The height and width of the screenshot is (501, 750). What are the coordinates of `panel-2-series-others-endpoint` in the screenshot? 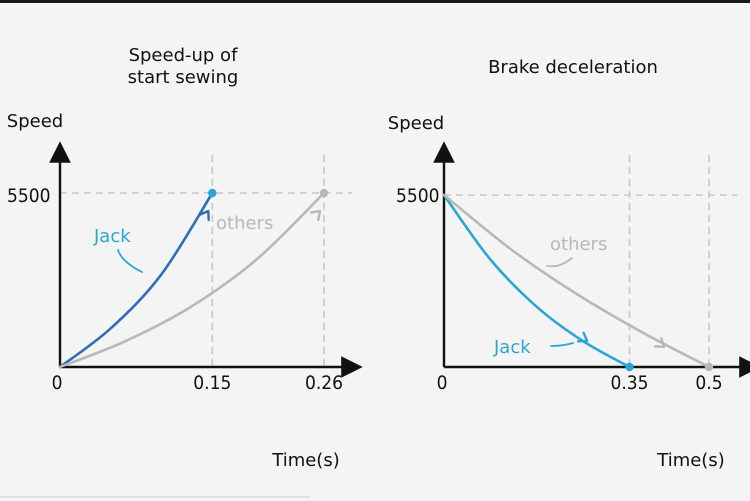 It's located at (709, 367).